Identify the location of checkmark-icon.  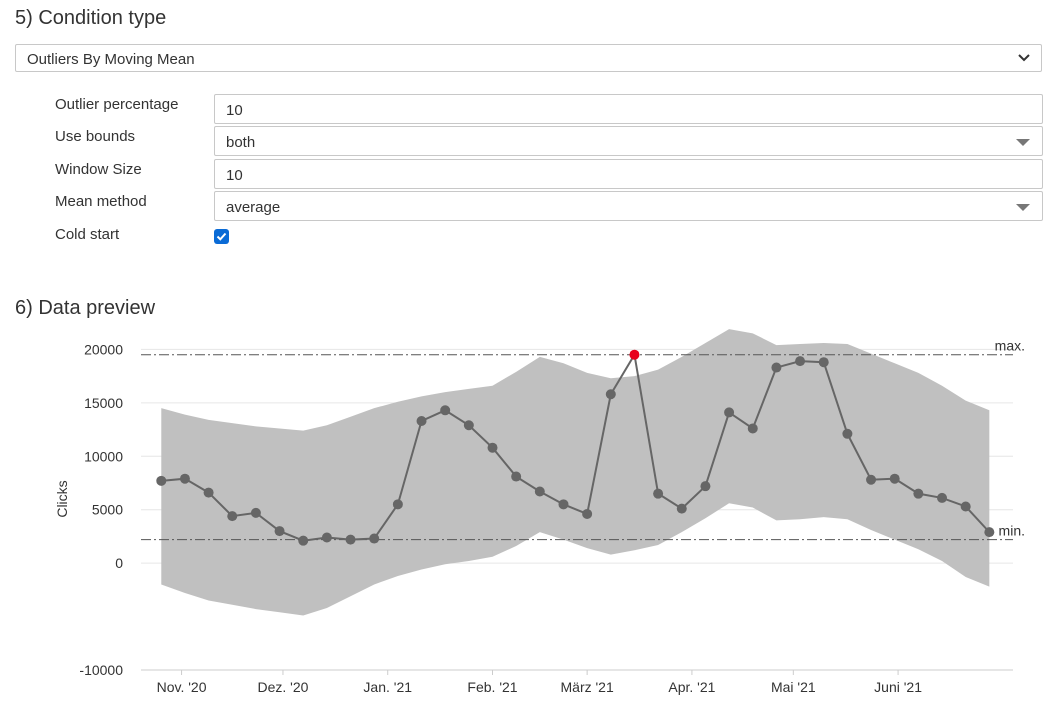
(221, 236).